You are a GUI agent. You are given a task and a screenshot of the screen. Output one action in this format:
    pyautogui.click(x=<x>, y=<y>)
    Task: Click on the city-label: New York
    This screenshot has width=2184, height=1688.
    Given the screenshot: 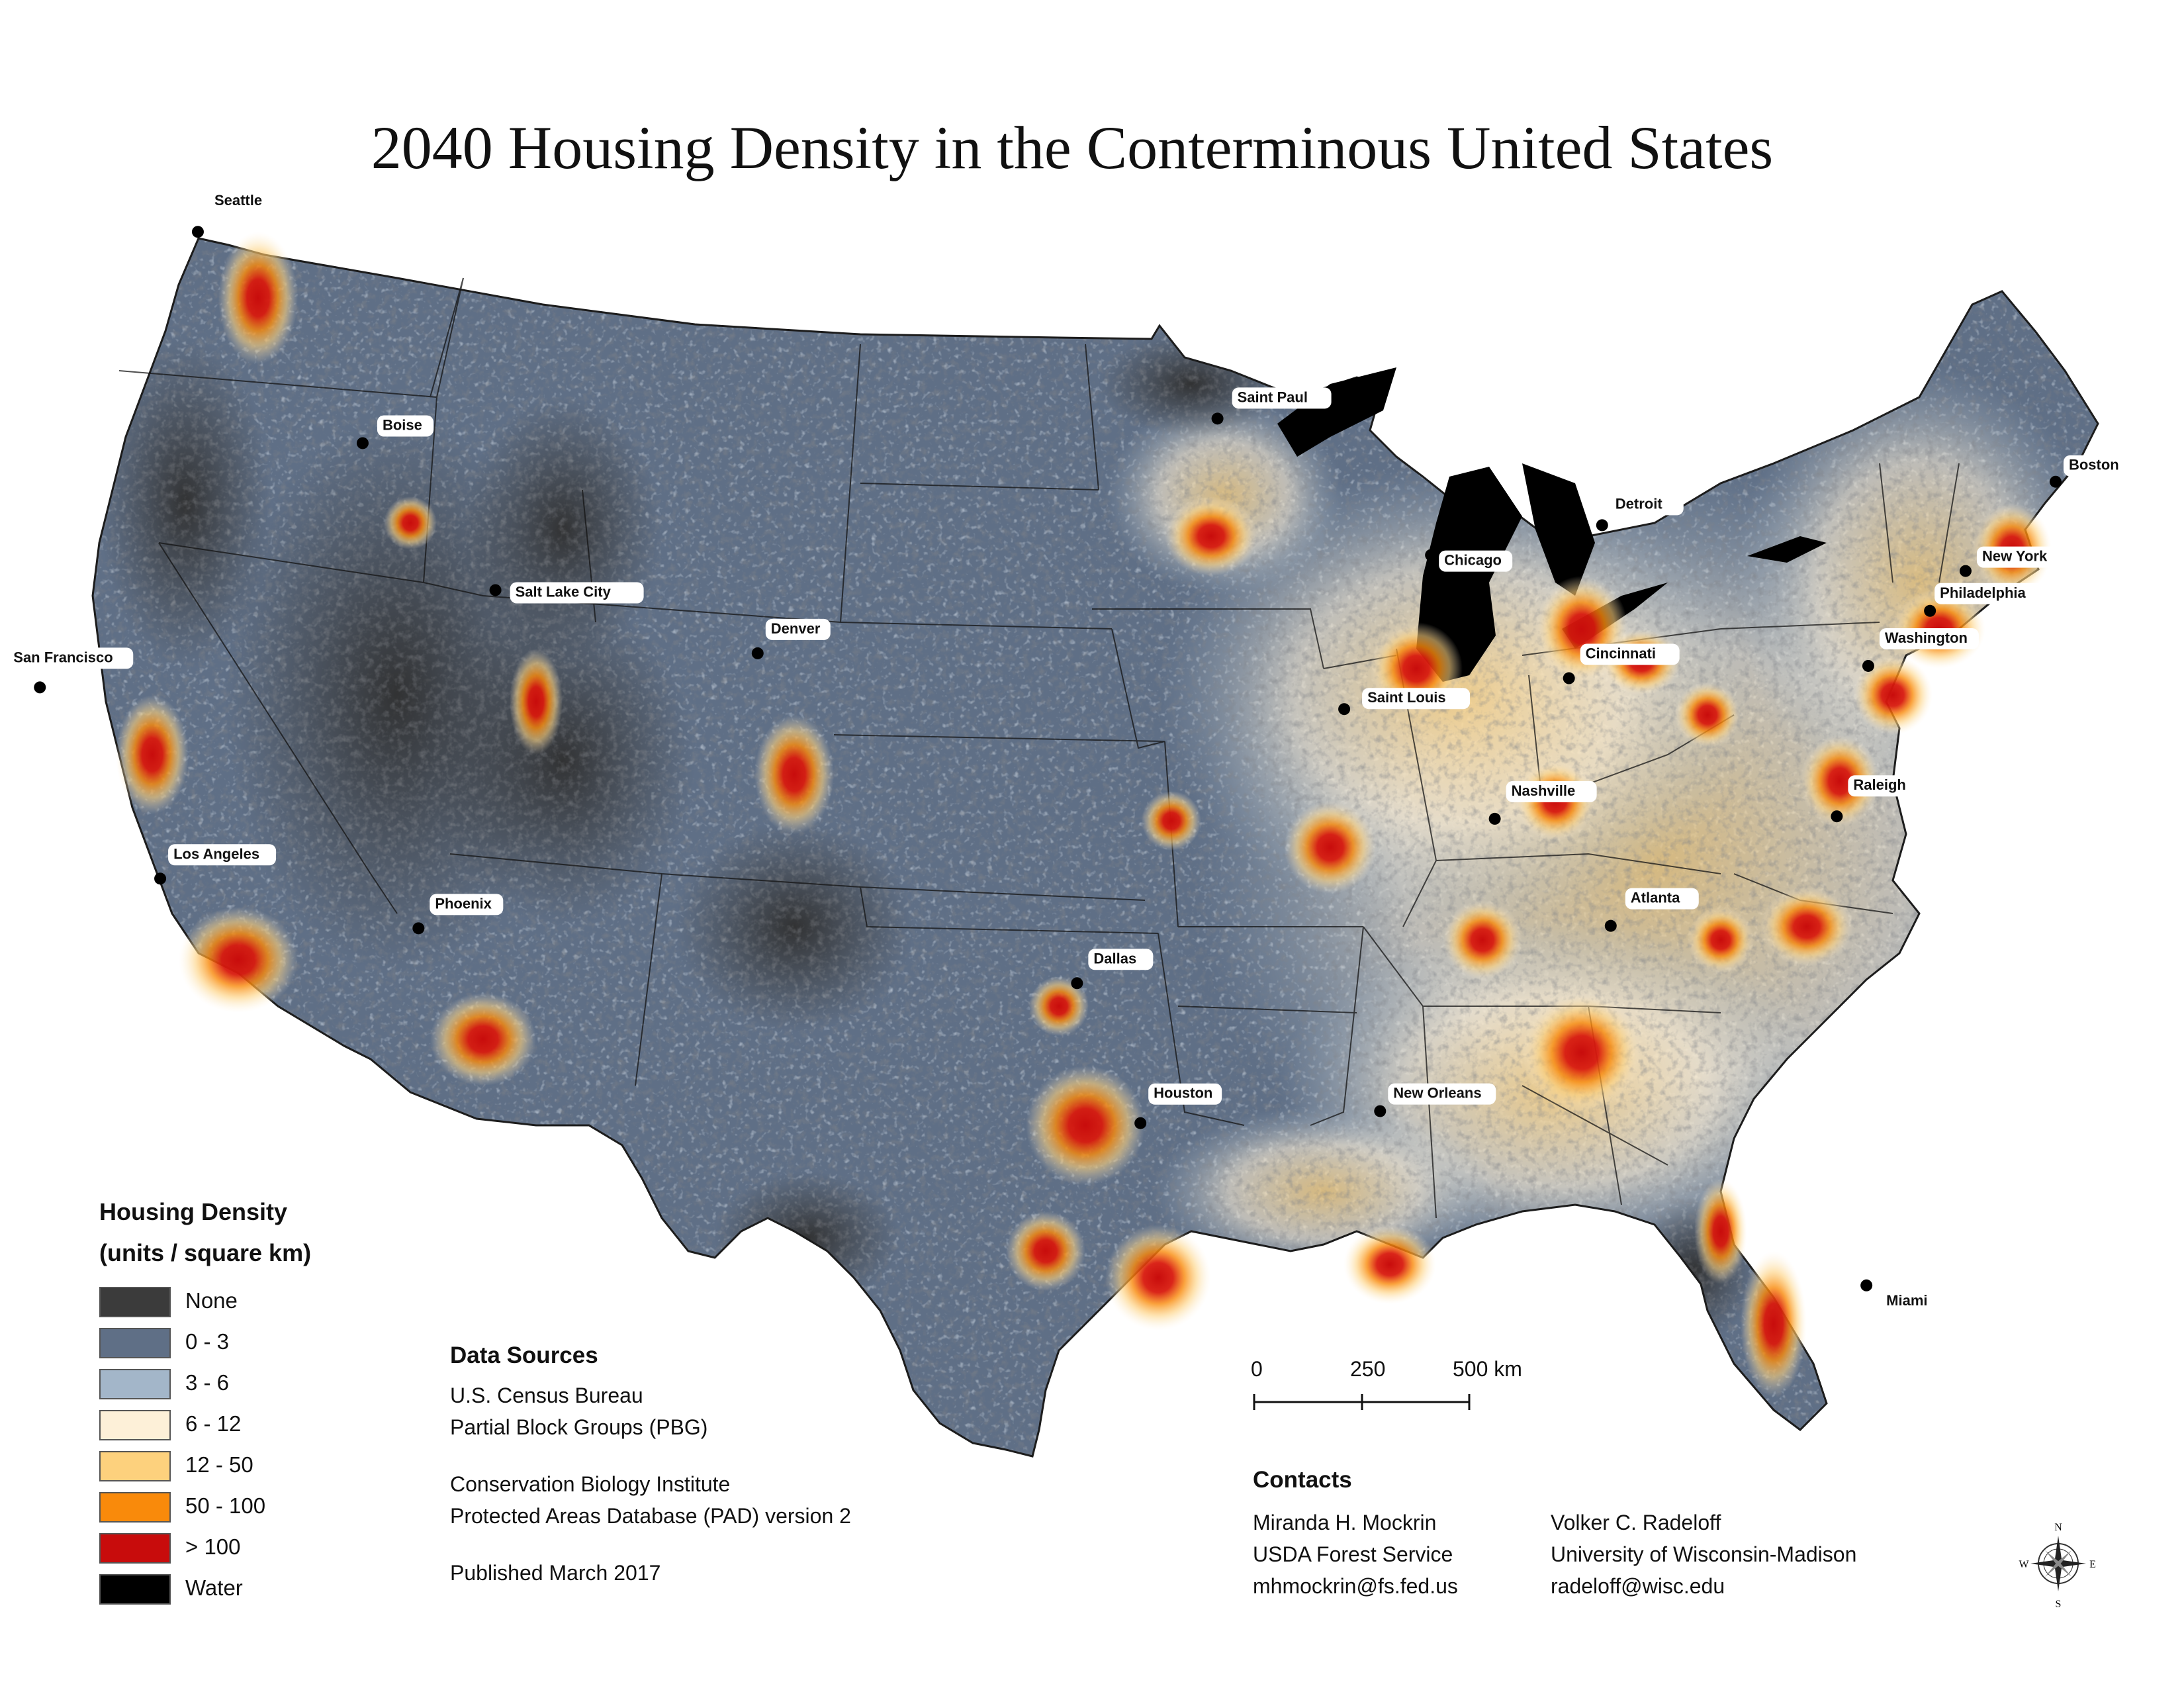 What is the action you would take?
    pyautogui.click(x=2015, y=556)
    